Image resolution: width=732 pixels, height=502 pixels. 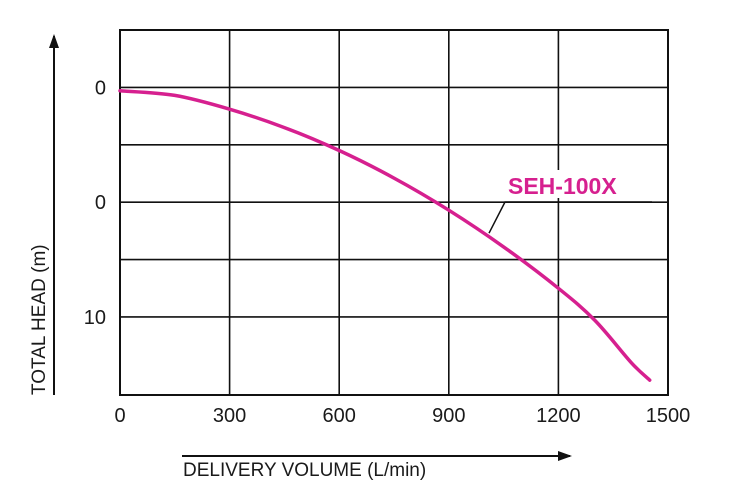 What do you see at coordinates (562, 186) in the screenshot?
I see `series-label: SEH-100X` at bounding box center [562, 186].